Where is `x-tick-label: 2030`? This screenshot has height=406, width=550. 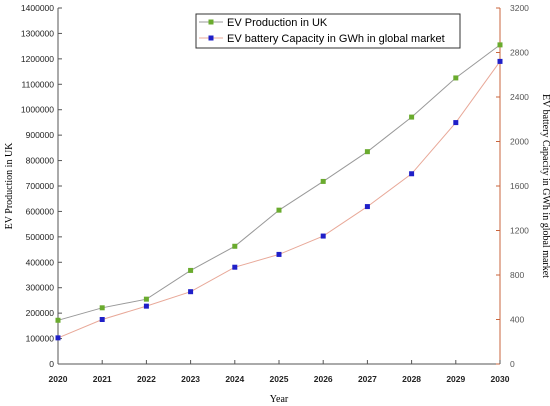 x-tick-label: 2030 is located at coordinates (500, 379).